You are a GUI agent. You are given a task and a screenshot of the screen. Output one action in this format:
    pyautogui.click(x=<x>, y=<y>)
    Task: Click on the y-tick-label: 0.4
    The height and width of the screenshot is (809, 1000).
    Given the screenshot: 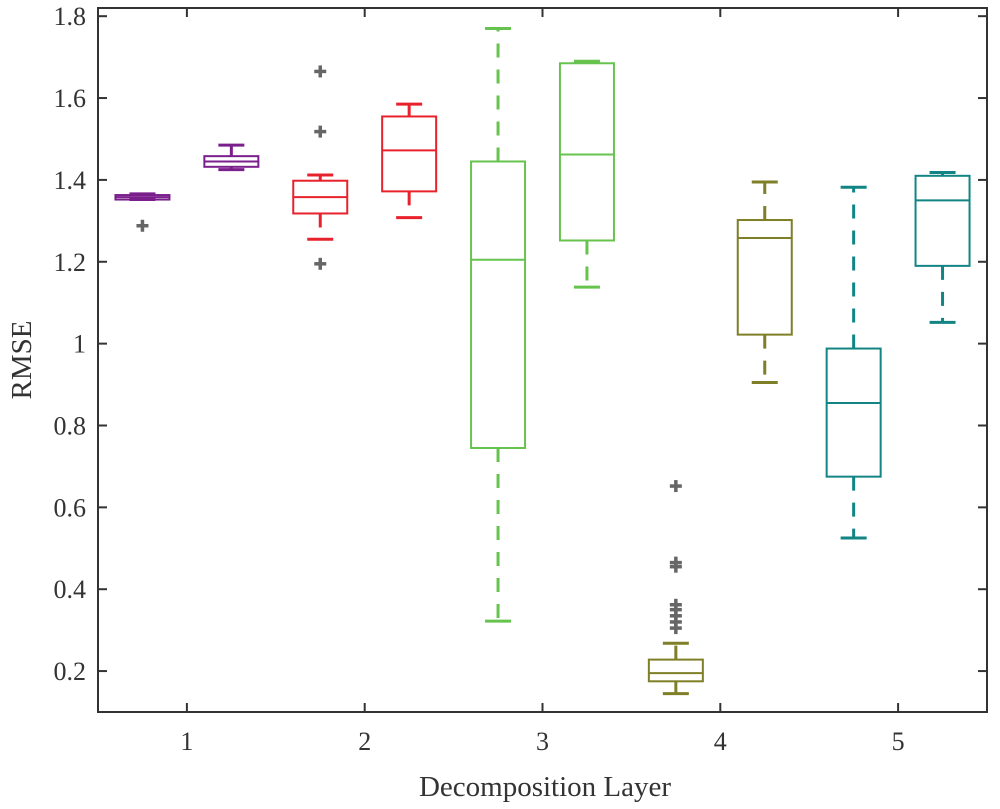 What is the action you would take?
    pyautogui.click(x=70, y=589)
    